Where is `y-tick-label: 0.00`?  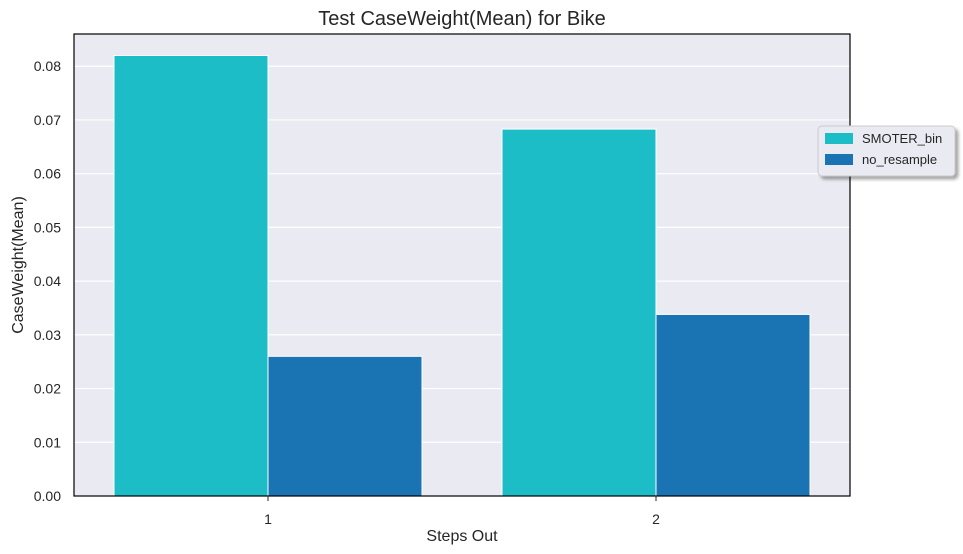 y-tick-label: 0.00 is located at coordinates (47, 496).